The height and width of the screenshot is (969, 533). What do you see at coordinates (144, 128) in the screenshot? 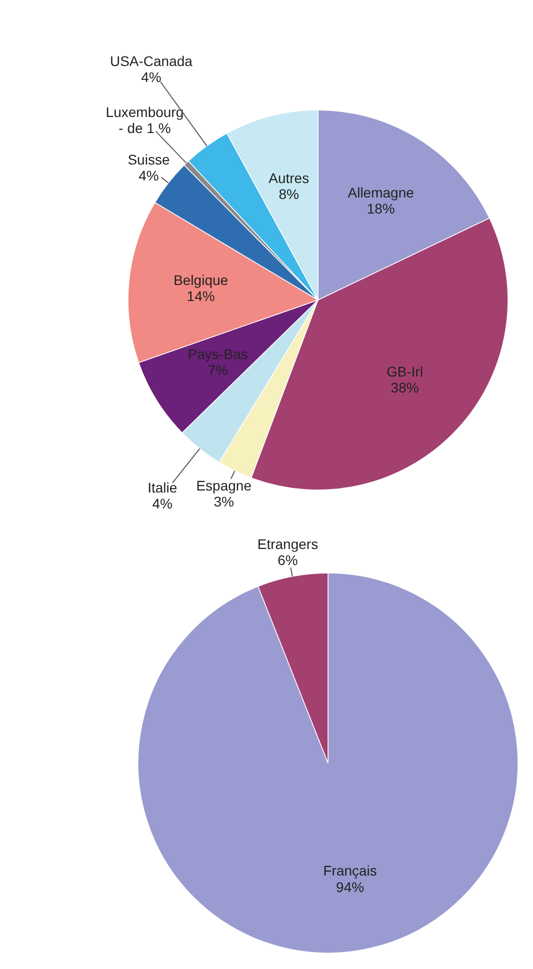
I see `data-label: - de 1 %` at bounding box center [144, 128].